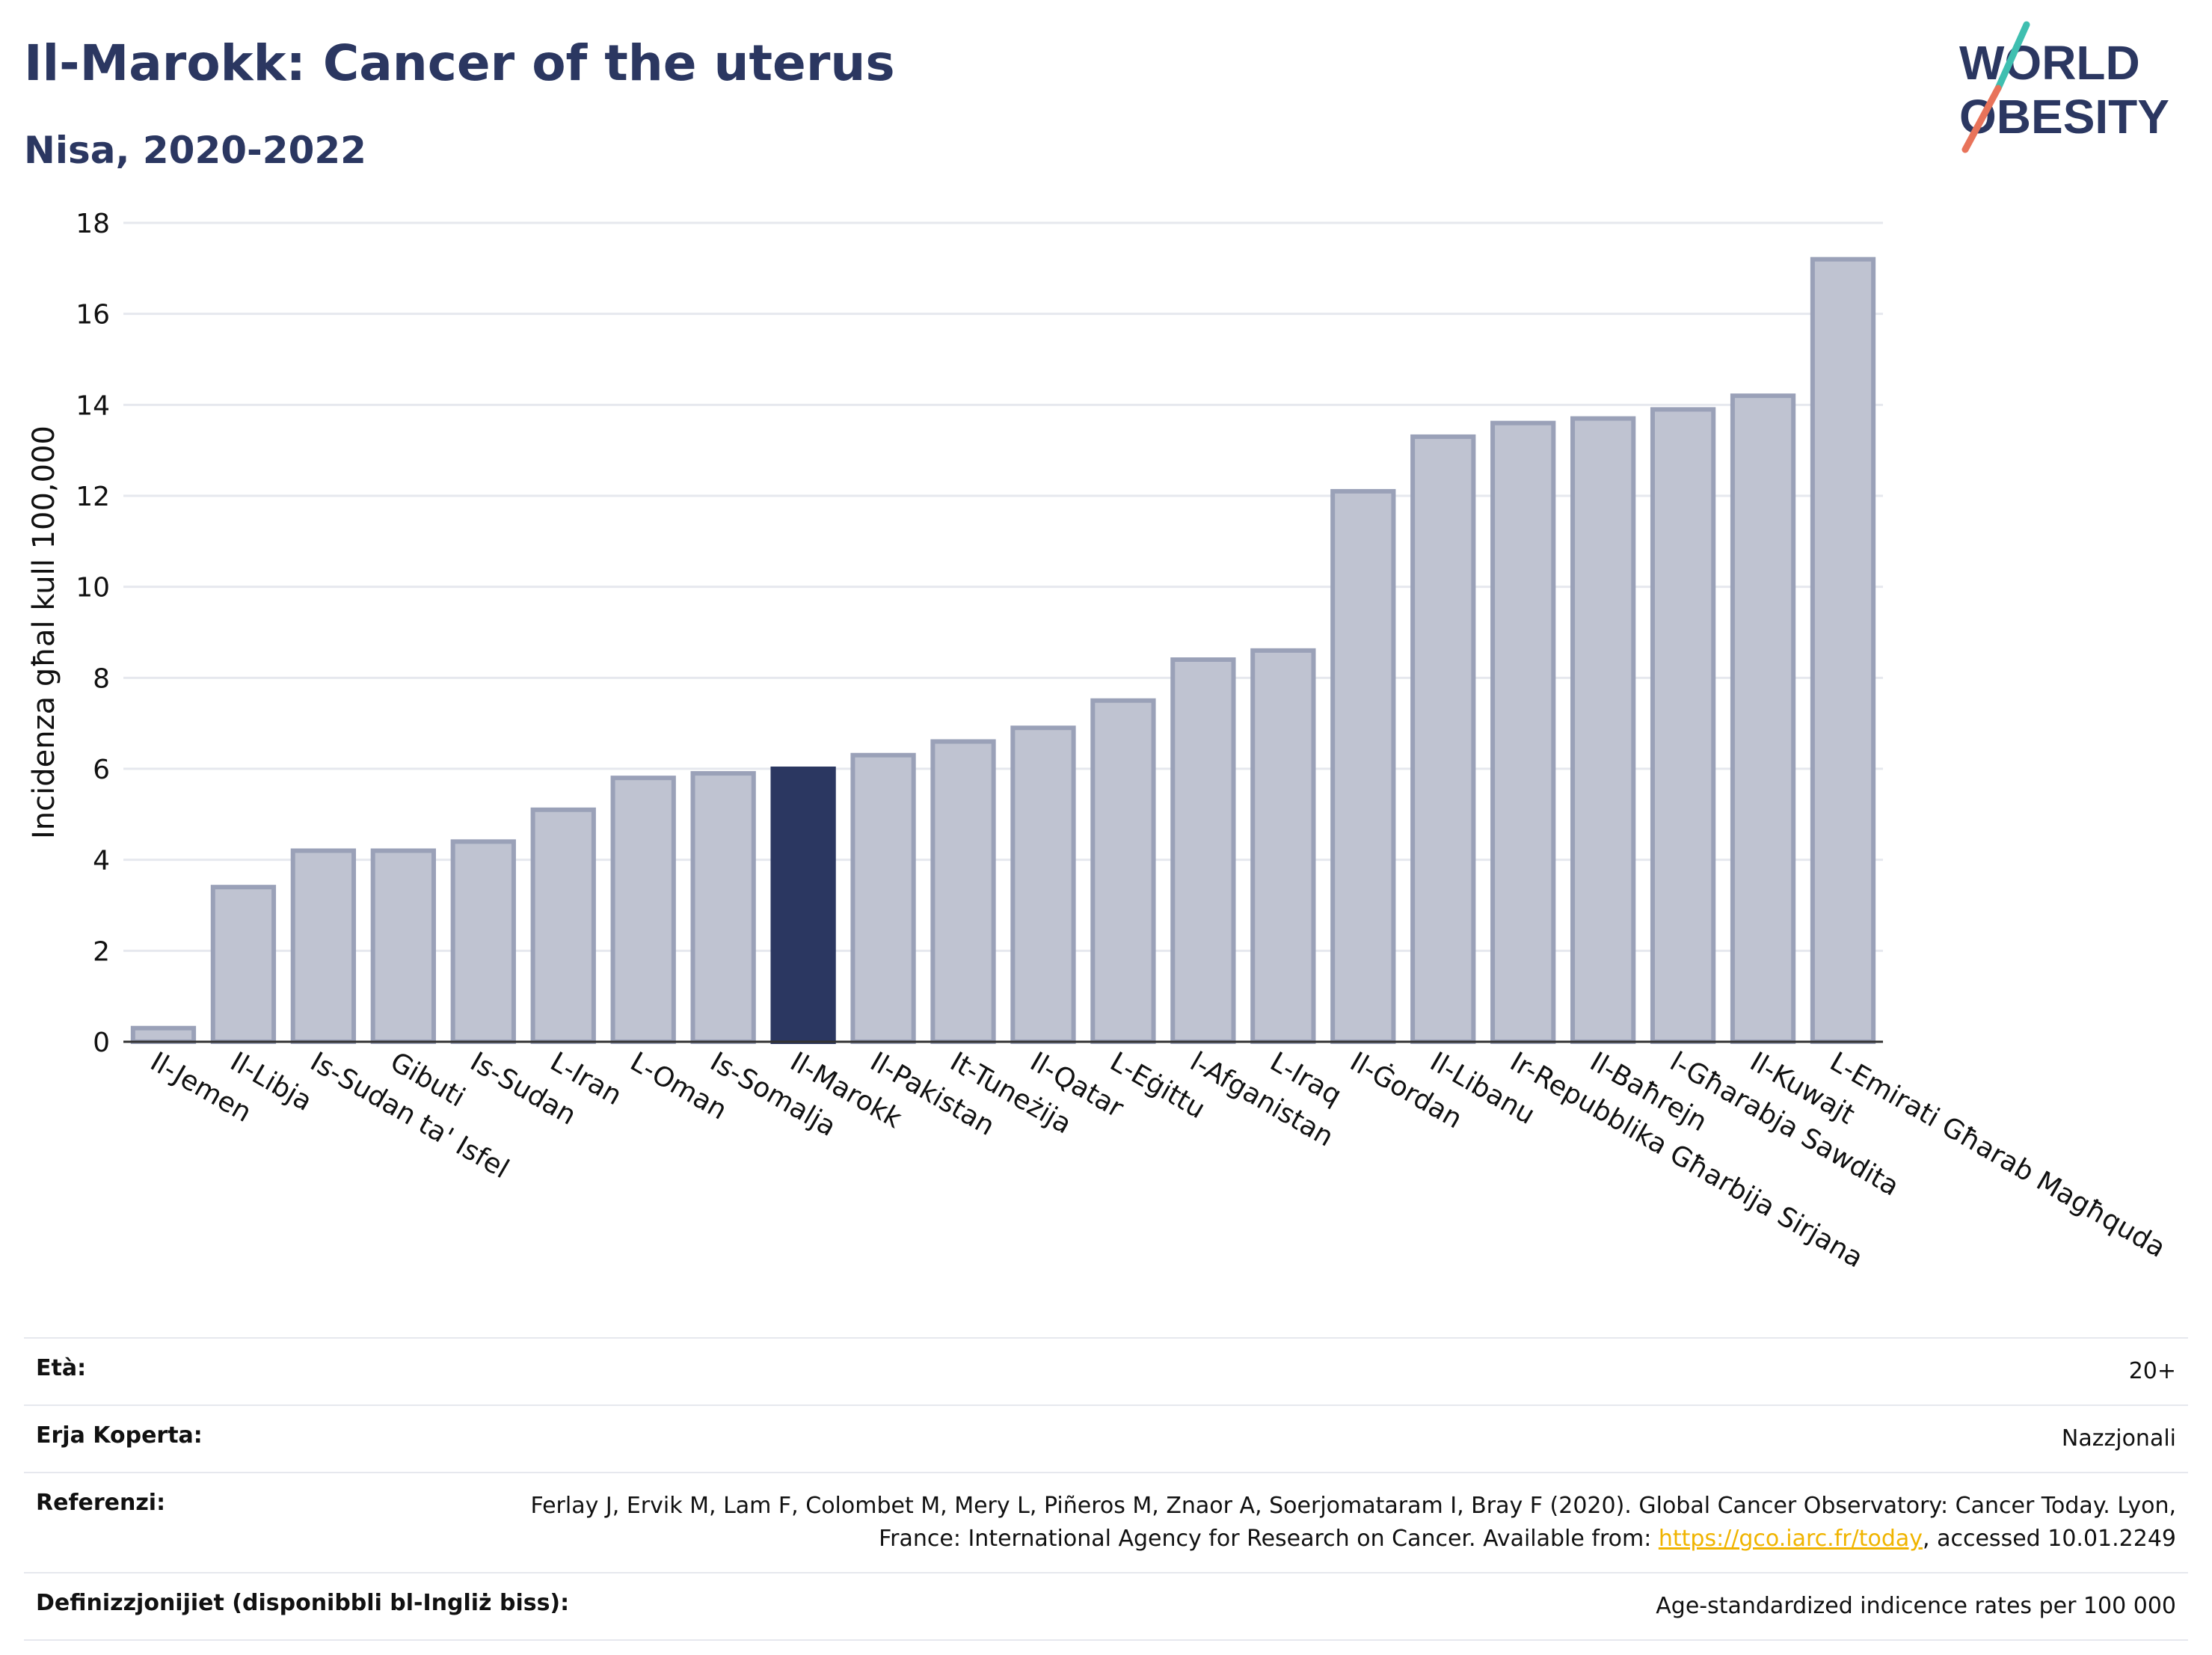 The height and width of the screenshot is (1655, 2212). Describe the element at coordinates (120, 1435) in the screenshot. I see `info-label-area: Erja Koperta:` at that location.